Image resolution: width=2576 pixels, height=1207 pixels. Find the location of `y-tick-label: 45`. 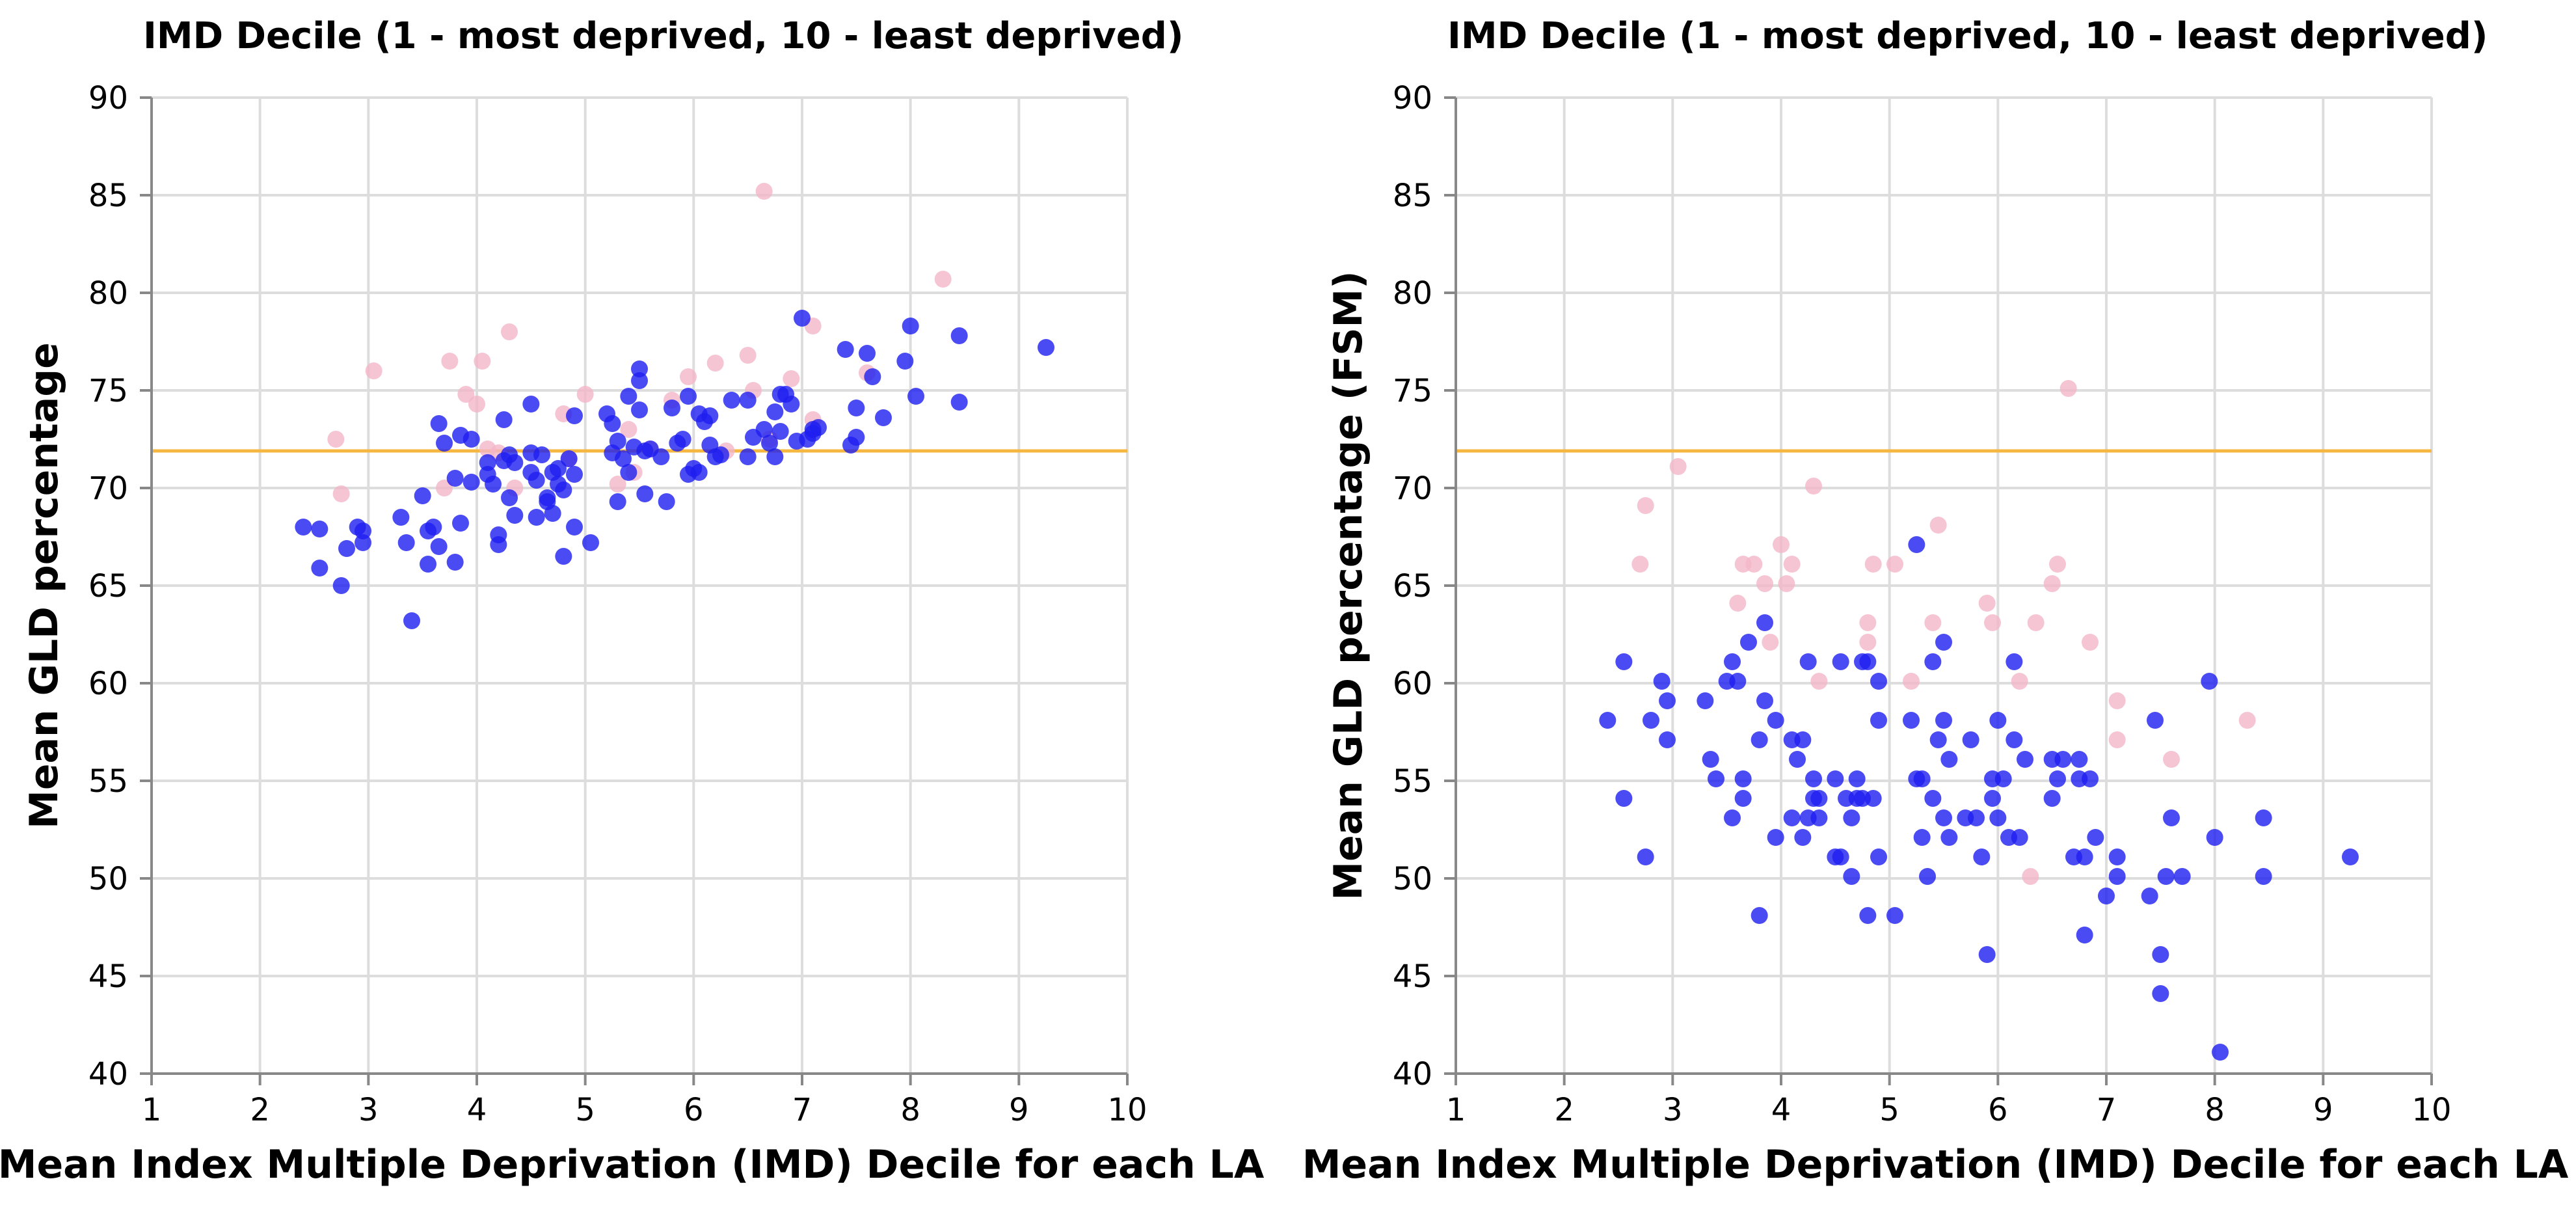

y-tick-label: 45 is located at coordinates (1412, 976).